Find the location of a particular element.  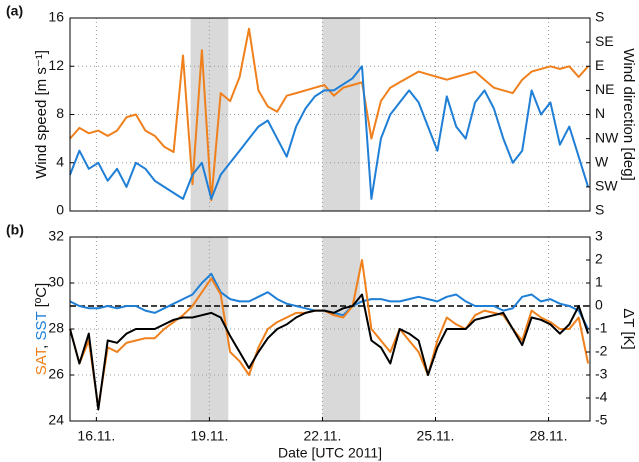

panel-label: (a) is located at coordinates (14, 11).